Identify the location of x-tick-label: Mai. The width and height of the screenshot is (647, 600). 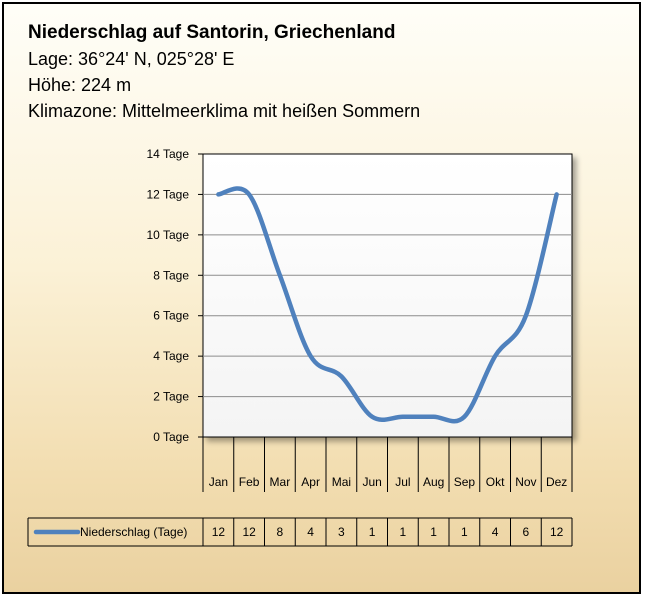
(341, 482).